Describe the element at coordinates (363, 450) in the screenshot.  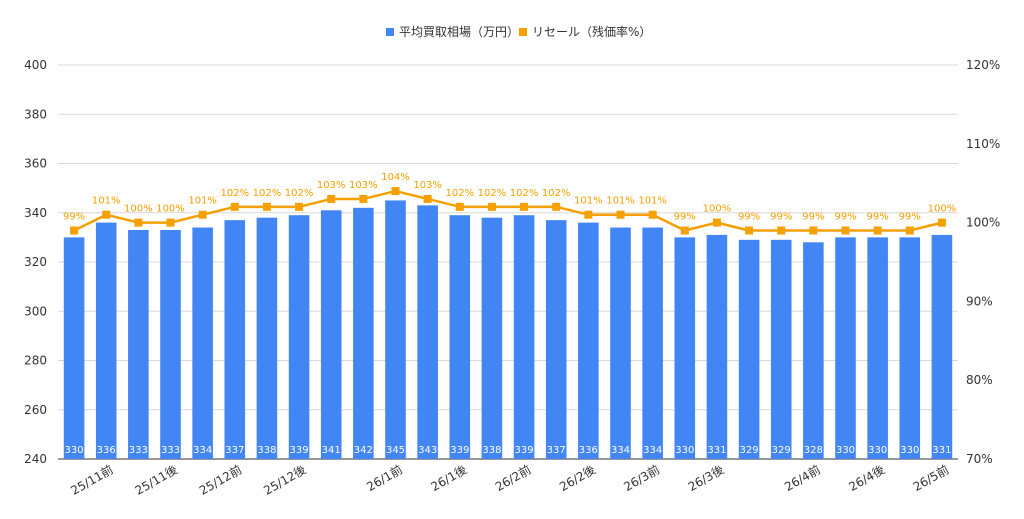
I see `bar-value-label: 342` at that location.